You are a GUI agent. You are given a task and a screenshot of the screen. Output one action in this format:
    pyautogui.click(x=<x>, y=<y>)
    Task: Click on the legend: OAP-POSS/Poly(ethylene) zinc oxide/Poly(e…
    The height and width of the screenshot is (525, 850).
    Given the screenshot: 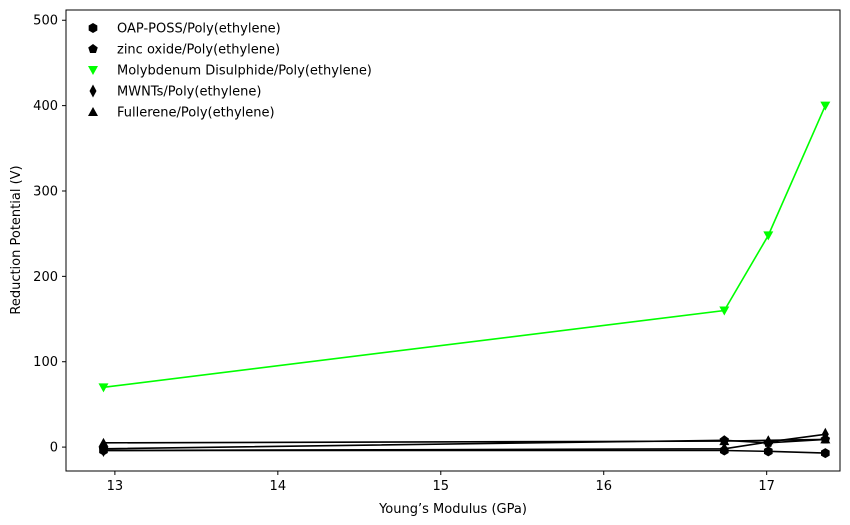 What is the action you would take?
    pyautogui.click(x=230, y=71)
    